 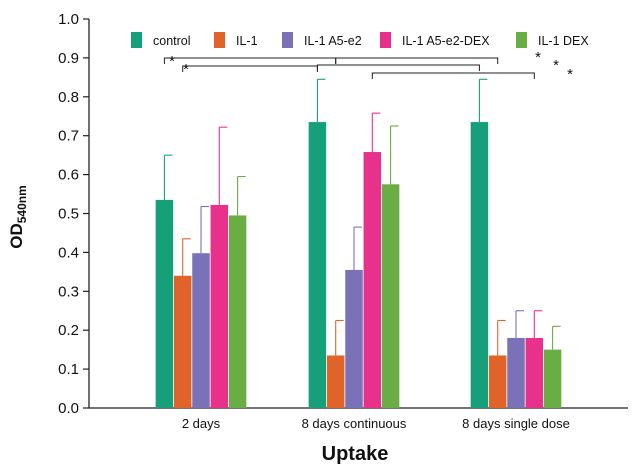 I want to click on x-tick-label: 2 days, so click(x=201, y=423).